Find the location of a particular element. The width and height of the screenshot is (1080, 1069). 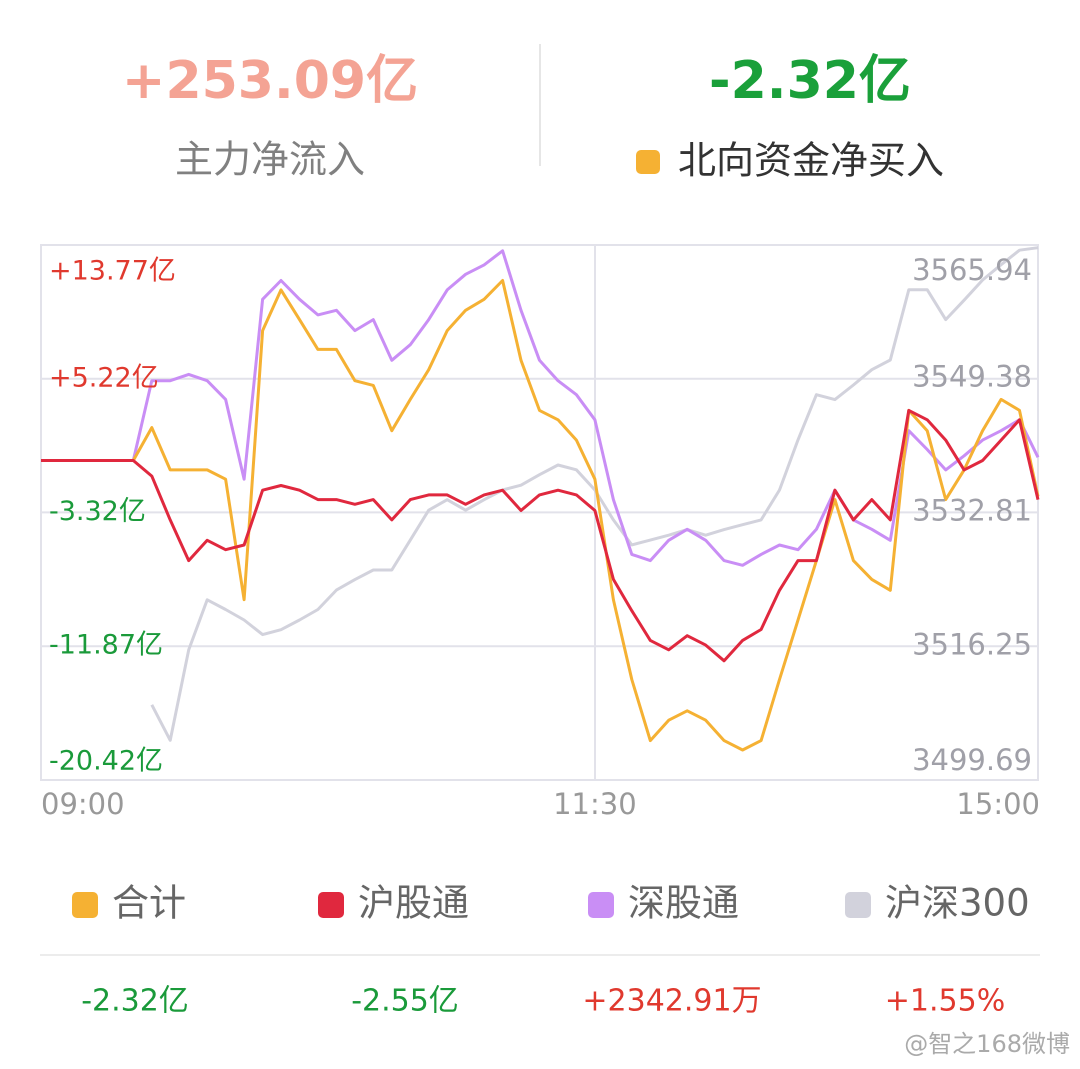

north-label: 北向资金净买入 is located at coordinates (811, 161).